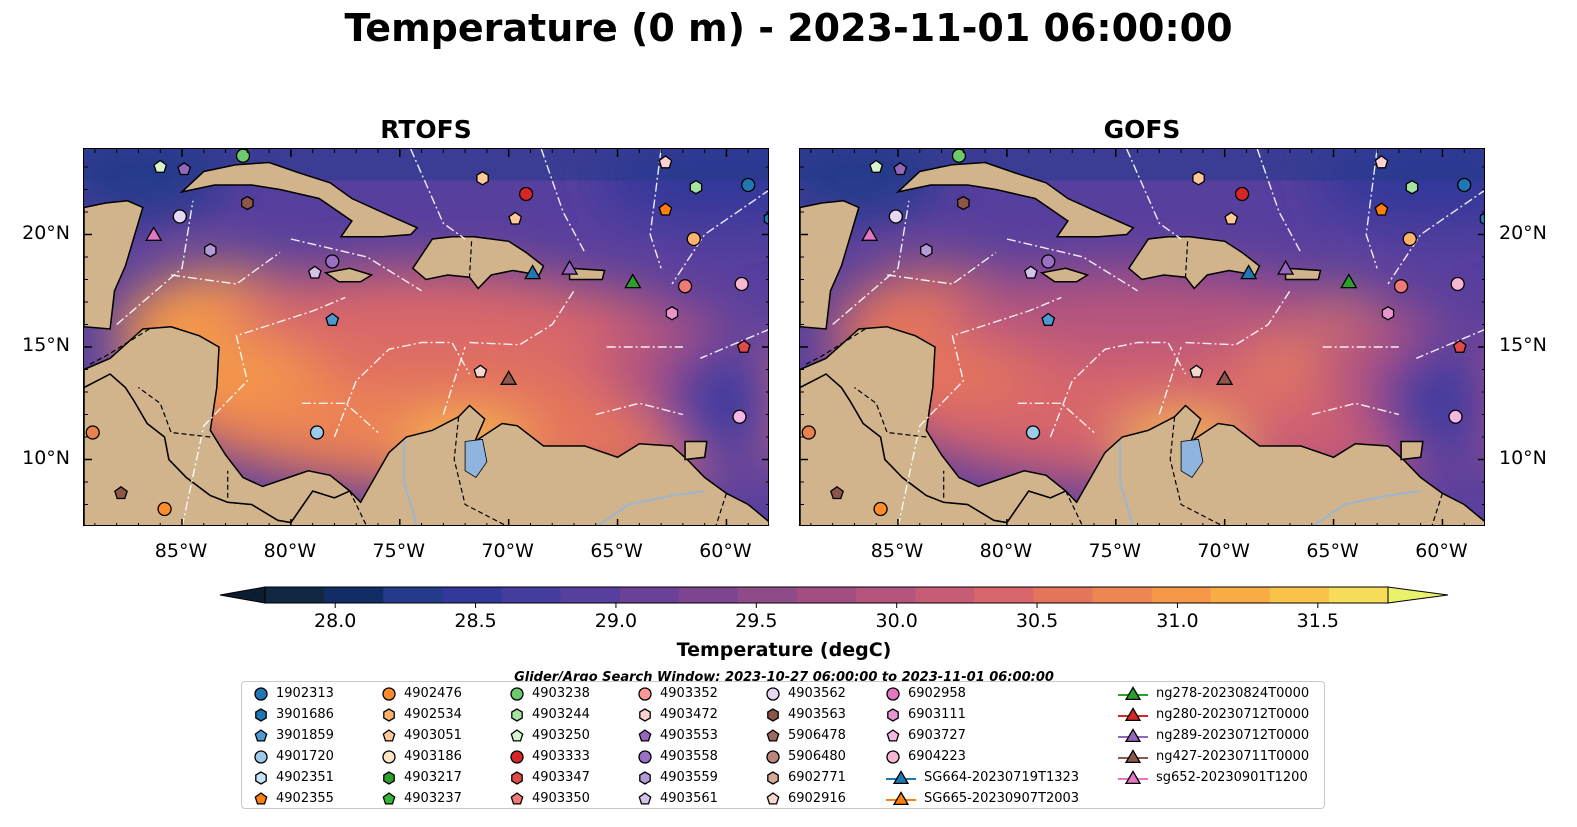 The width and height of the screenshot is (1577, 827). What do you see at coordinates (937, 714) in the screenshot?
I see `legend-label: 6903111` at bounding box center [937, 714].